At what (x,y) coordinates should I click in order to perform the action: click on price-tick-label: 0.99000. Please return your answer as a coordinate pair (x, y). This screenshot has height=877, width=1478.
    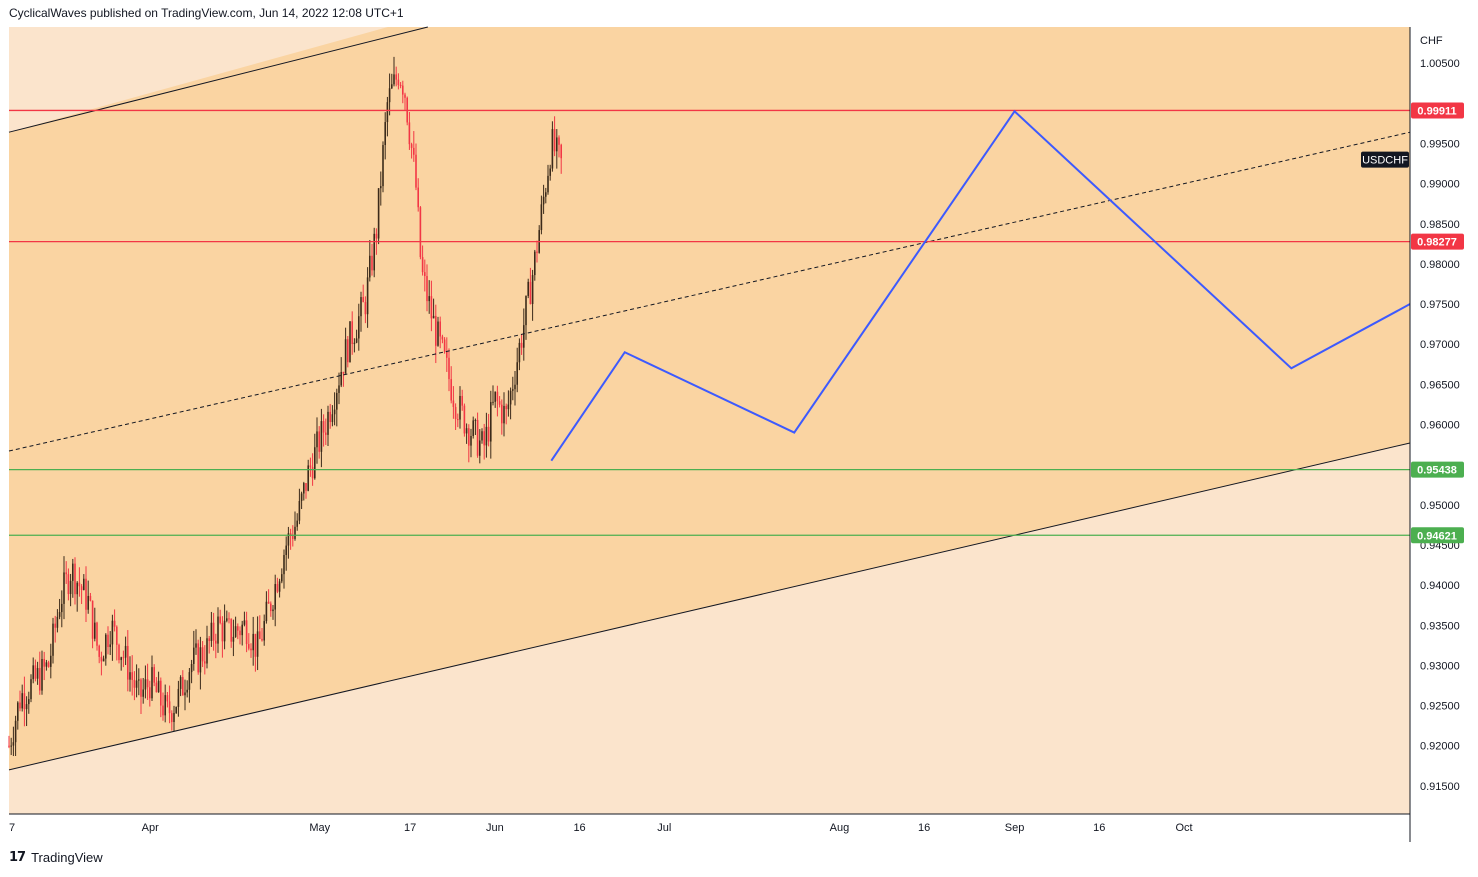
    Looking at the image, I should click on (1440, 185).